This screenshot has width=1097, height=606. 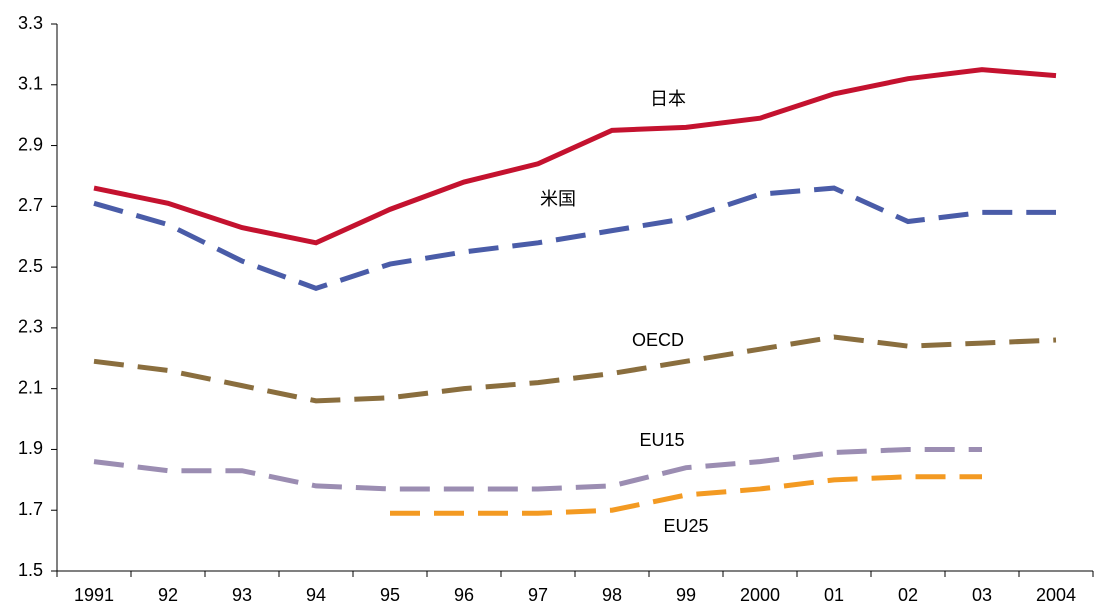 What do you see at coordinates (30, 448) in the screenshot?
I see `y-tick-label: 1.9` at bounding box center [30, 448].